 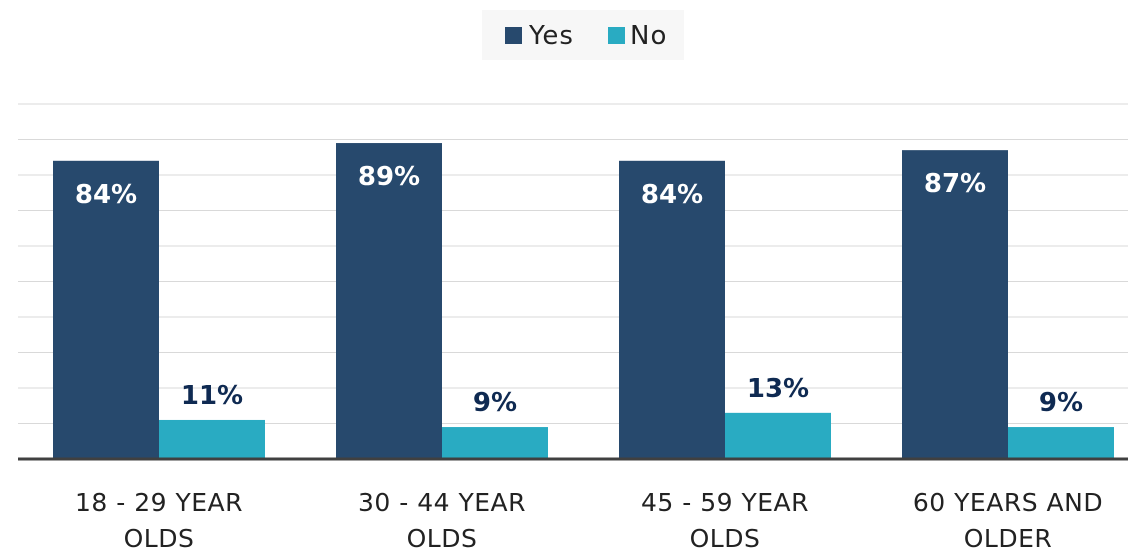 What do you see at coordinates (1008, 538) in the screenshot?
I see `category-label-4-line-2: OLDER` at bounding box center [1008, 538].